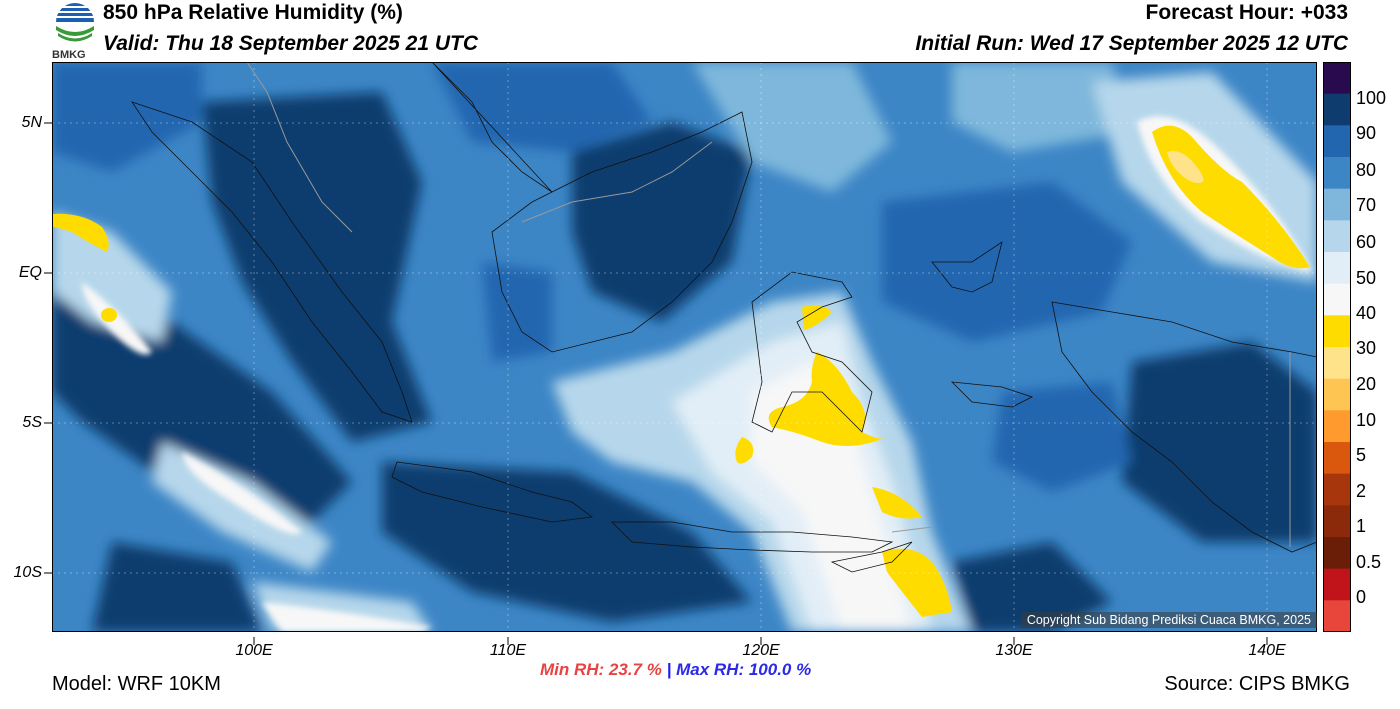 The image size is (1400, 709). Describe the element at coordinates (136, 684) in the screenshot. I see `model-name: Model: WRF 10KM` at that location.